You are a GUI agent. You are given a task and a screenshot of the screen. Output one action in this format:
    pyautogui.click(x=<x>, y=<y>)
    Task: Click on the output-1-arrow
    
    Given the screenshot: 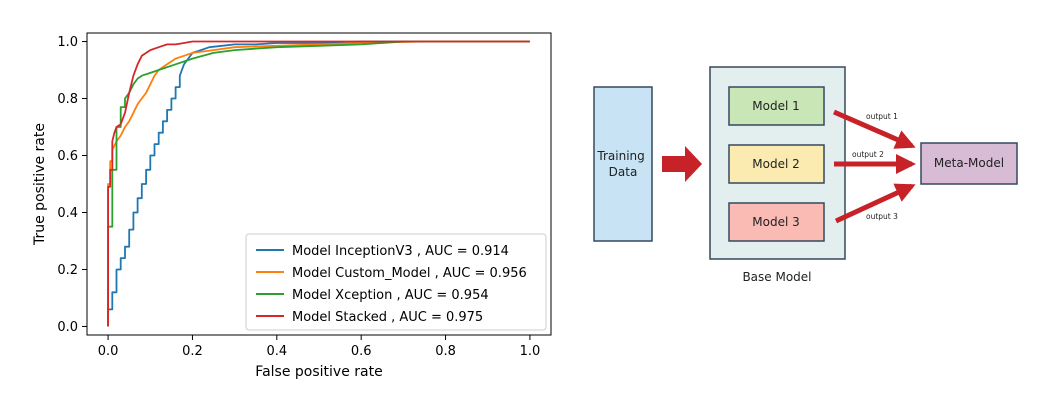 What is the action you would take?
    pyautogui.click(x=874, y=129)
    